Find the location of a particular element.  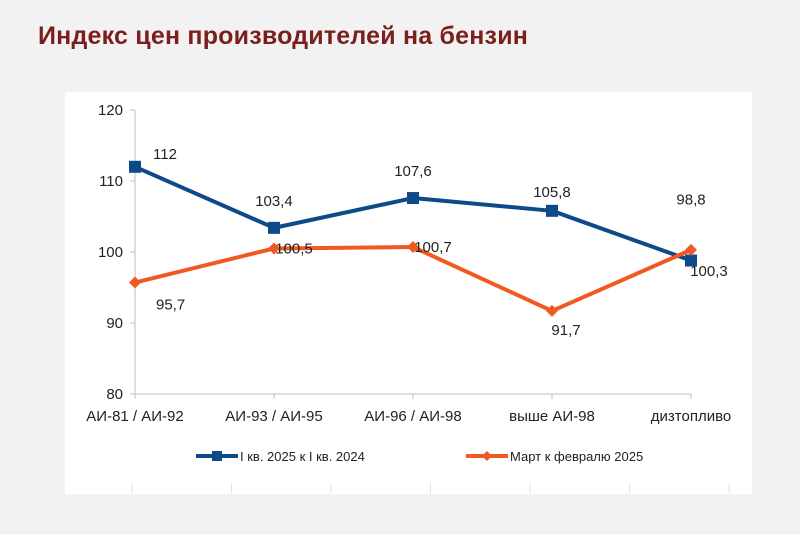

x-category-label: АИ-81 / АИ-92 is located at coordinates (134, 416).